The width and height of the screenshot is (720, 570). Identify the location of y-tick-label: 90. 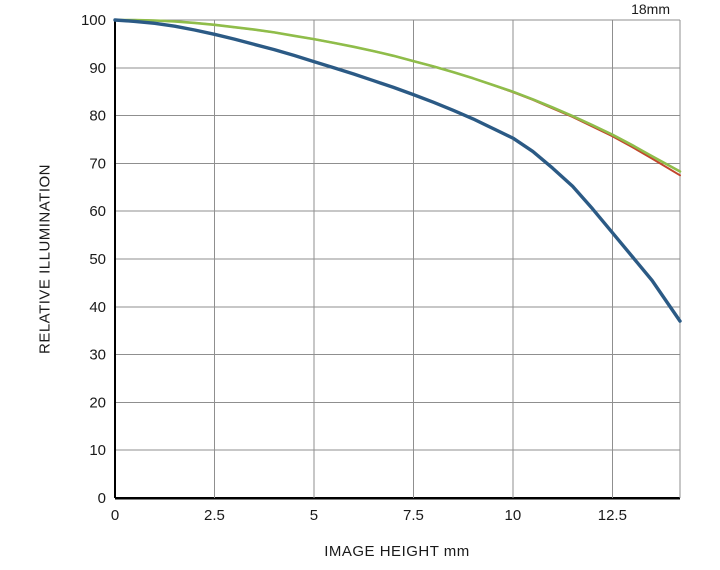
(97, 68).